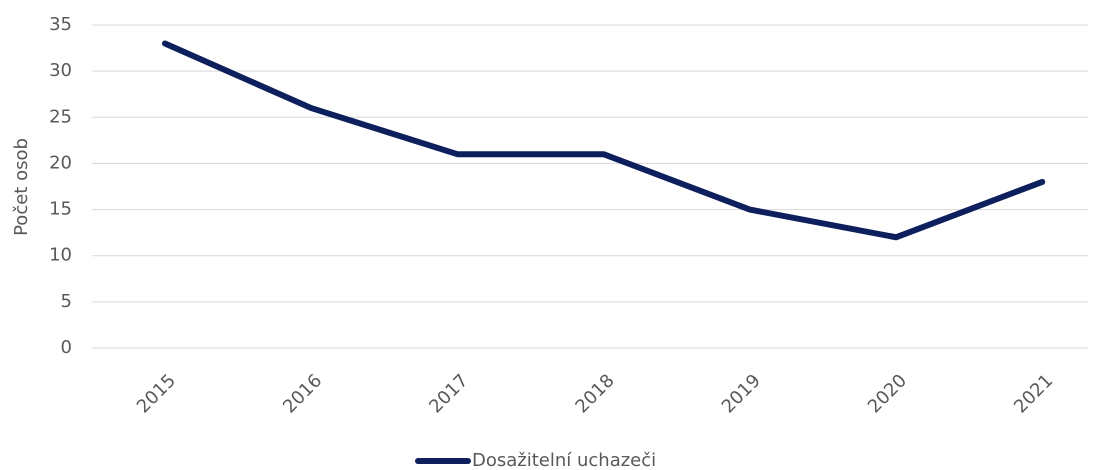 This screenshot has height=470, width=1101. Describe the element at coordinates (60, 116) in the screenshot. I see `y-tick-label: 25` at that location.